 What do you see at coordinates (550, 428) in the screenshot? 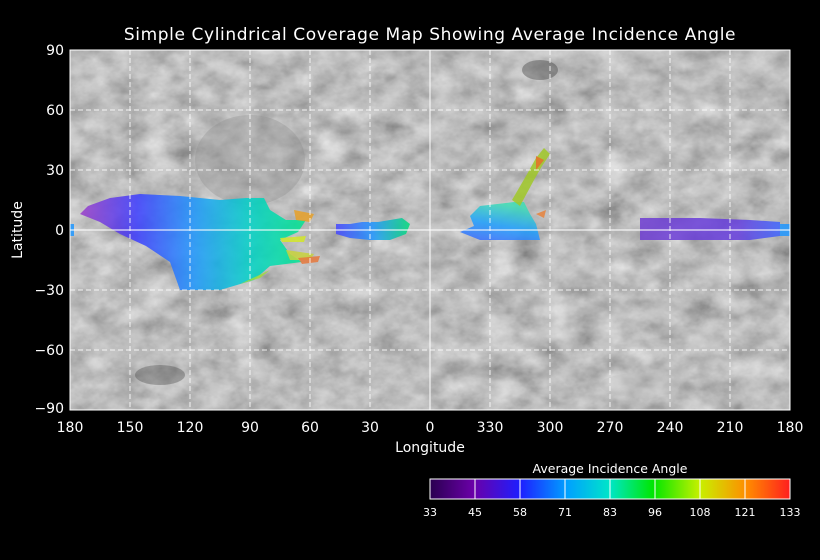
I see `x-tick-label: 300` at bounding box center [550, 428].